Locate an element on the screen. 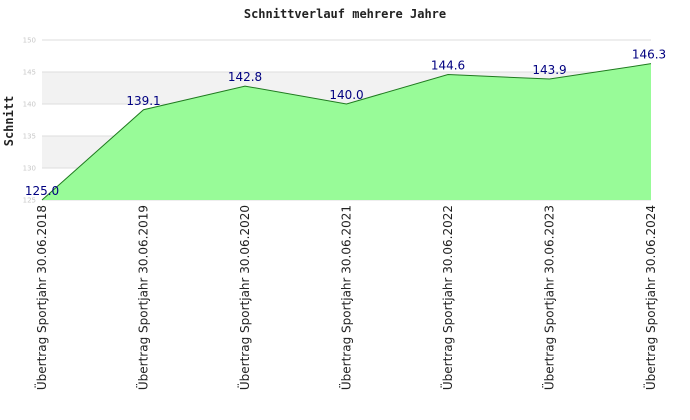 The image size is (690, 420). data-label: 144.6 is located at coordinates (448, 66).